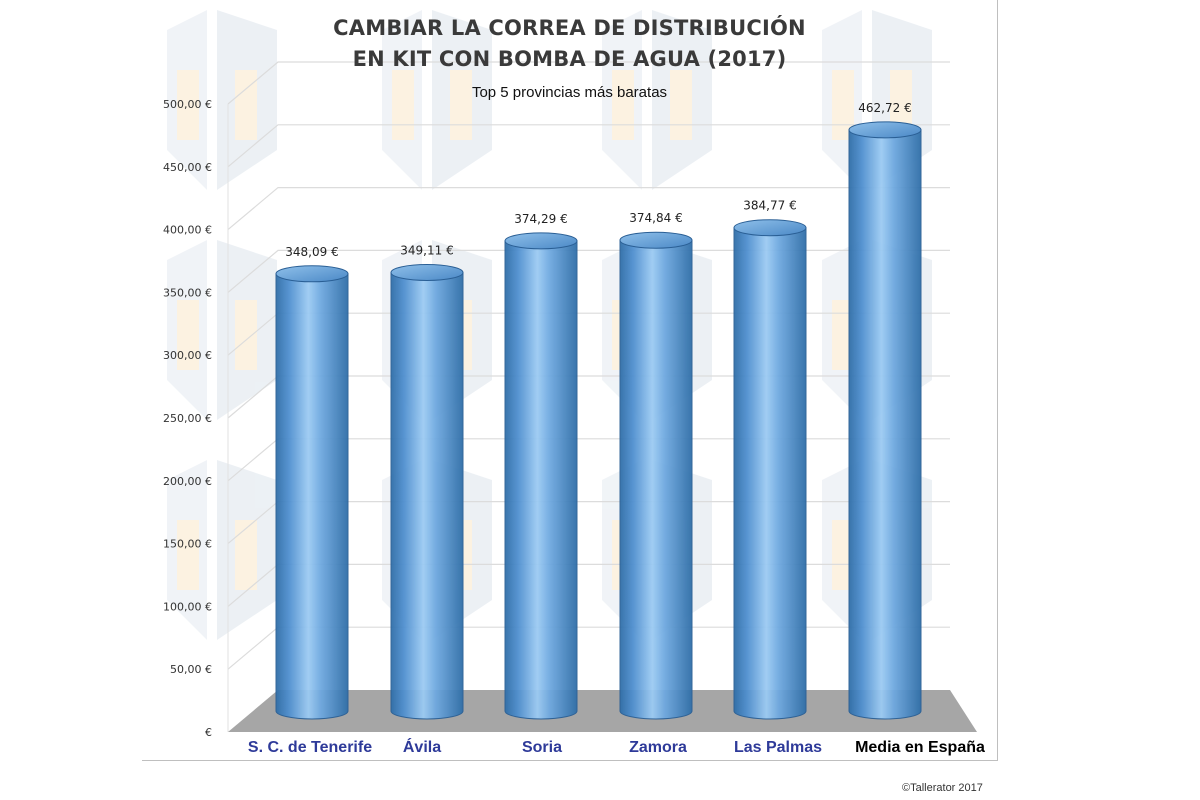  What do you see at coordinates (422, 746) in the screenshot?
I see `category-label: Ávila` at bounding box center [422, 746].